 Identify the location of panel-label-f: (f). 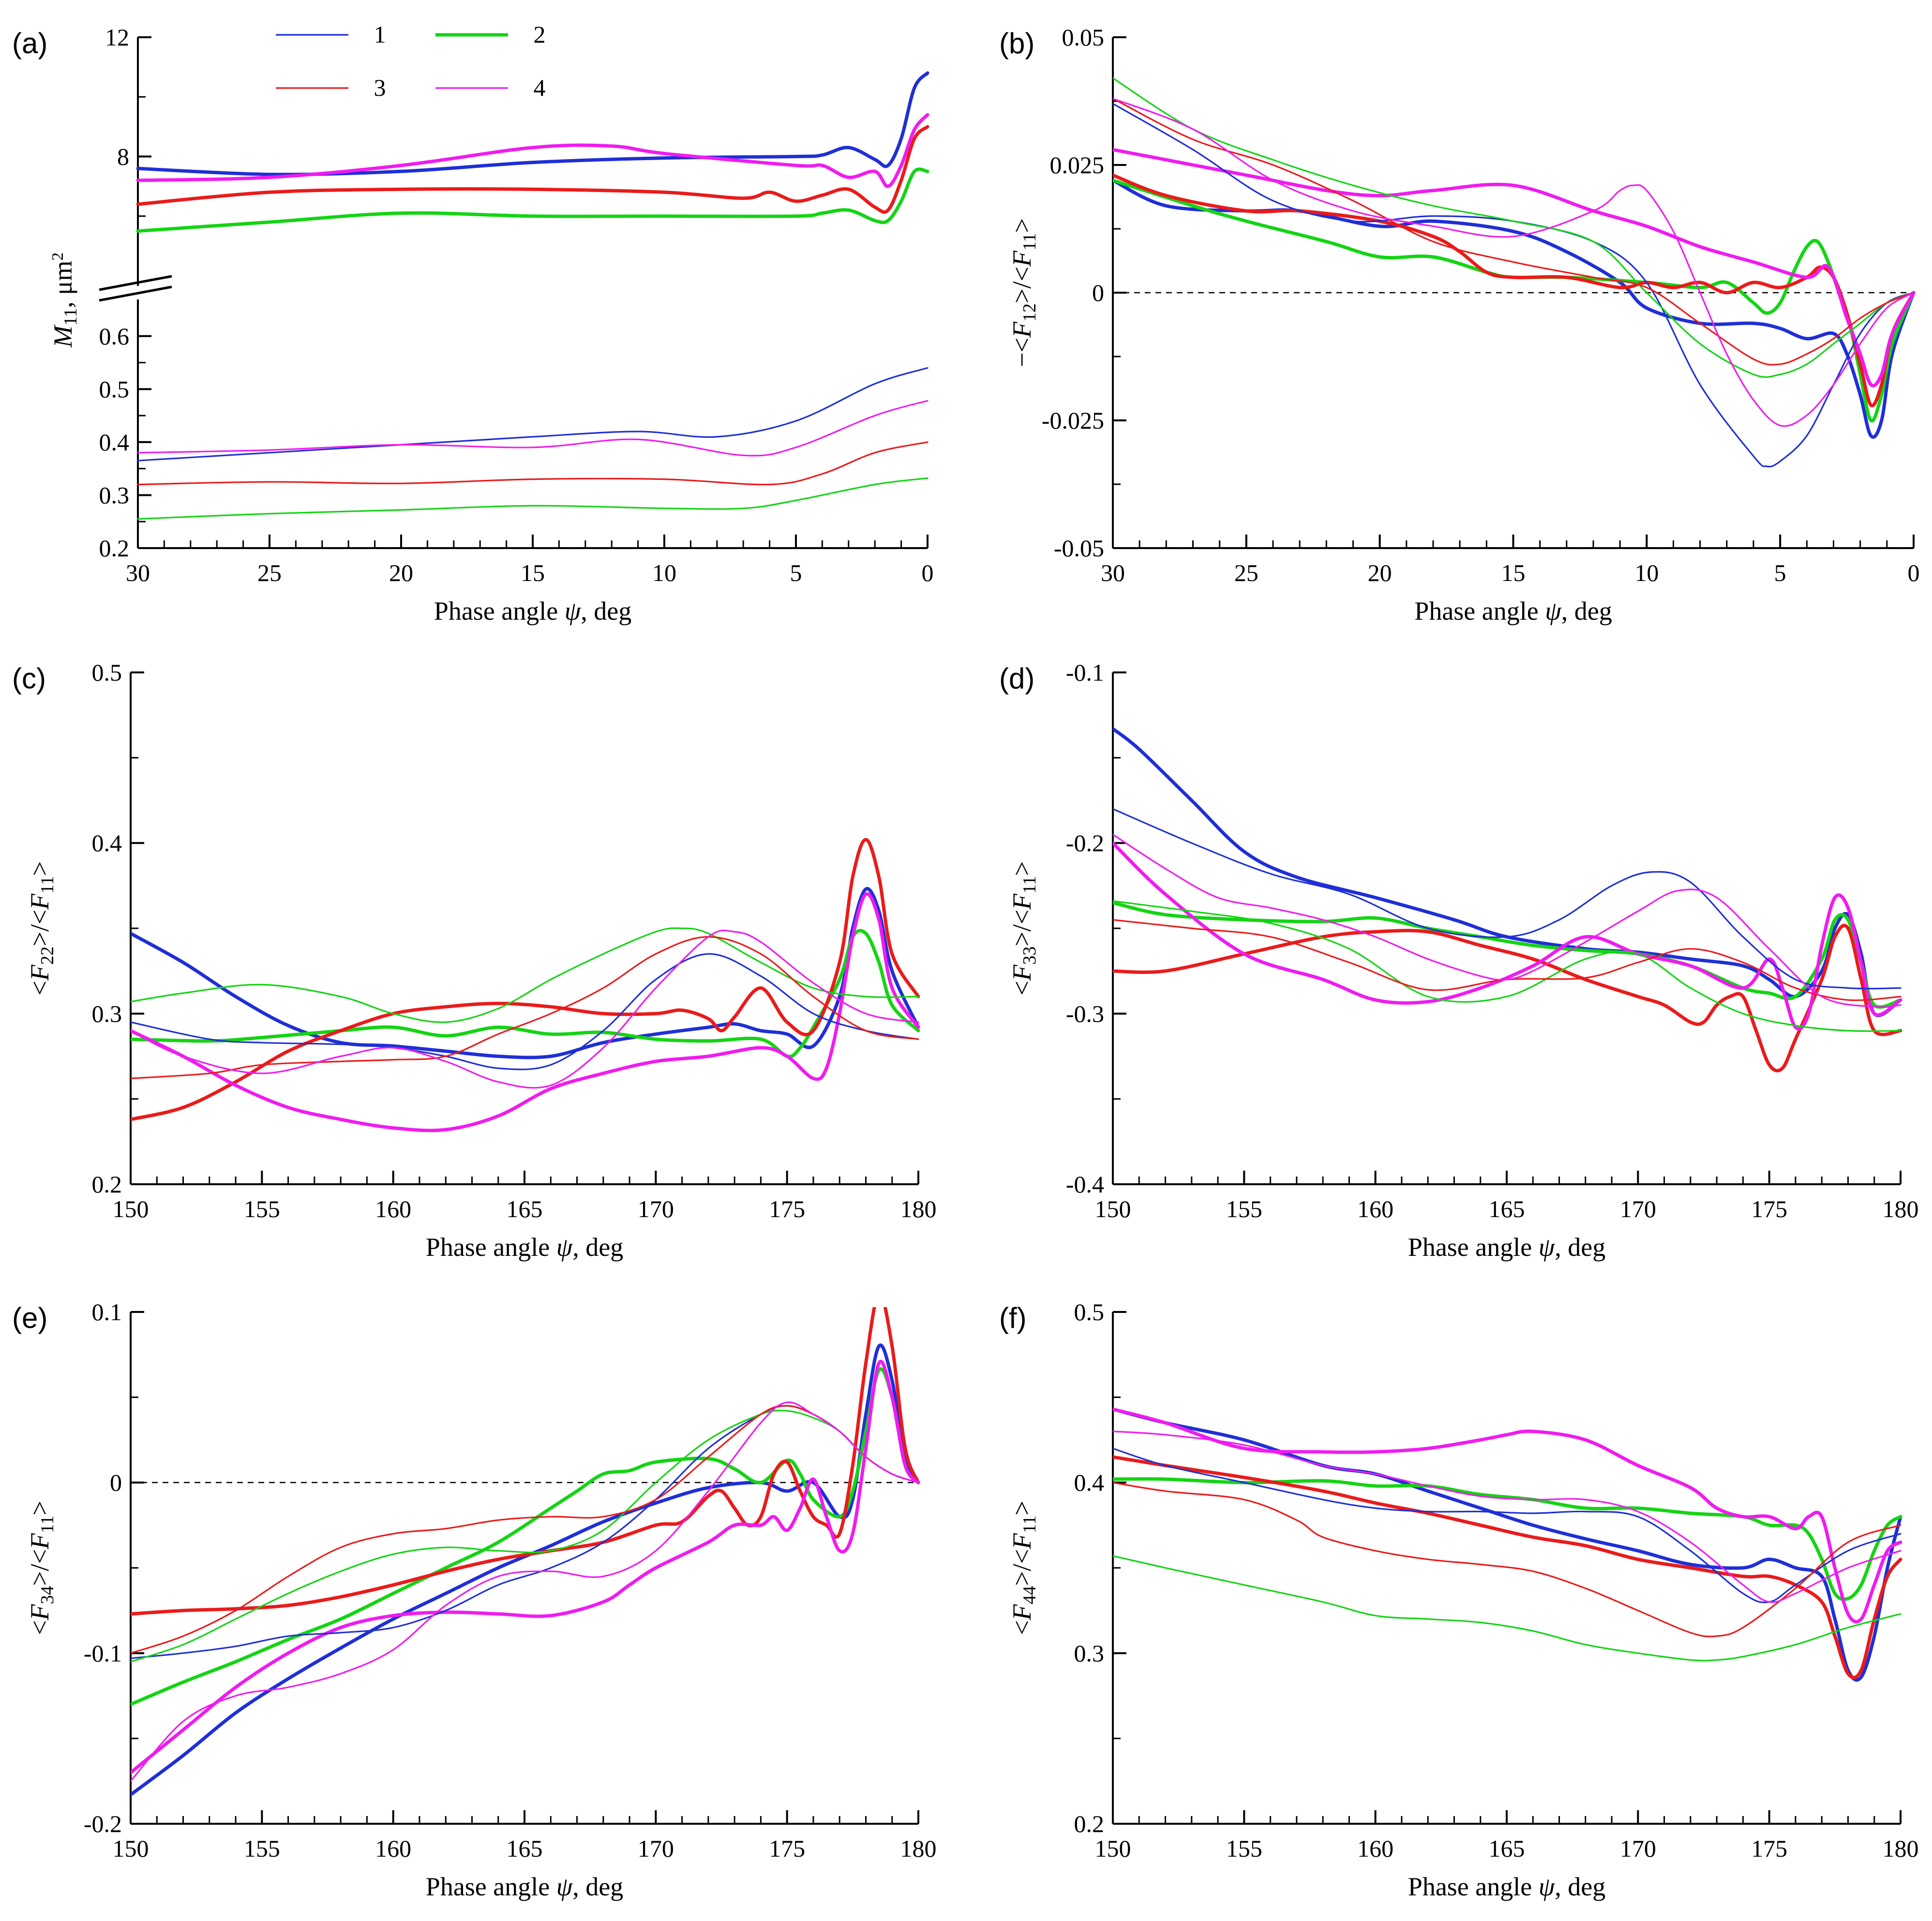
(1013, 1318).